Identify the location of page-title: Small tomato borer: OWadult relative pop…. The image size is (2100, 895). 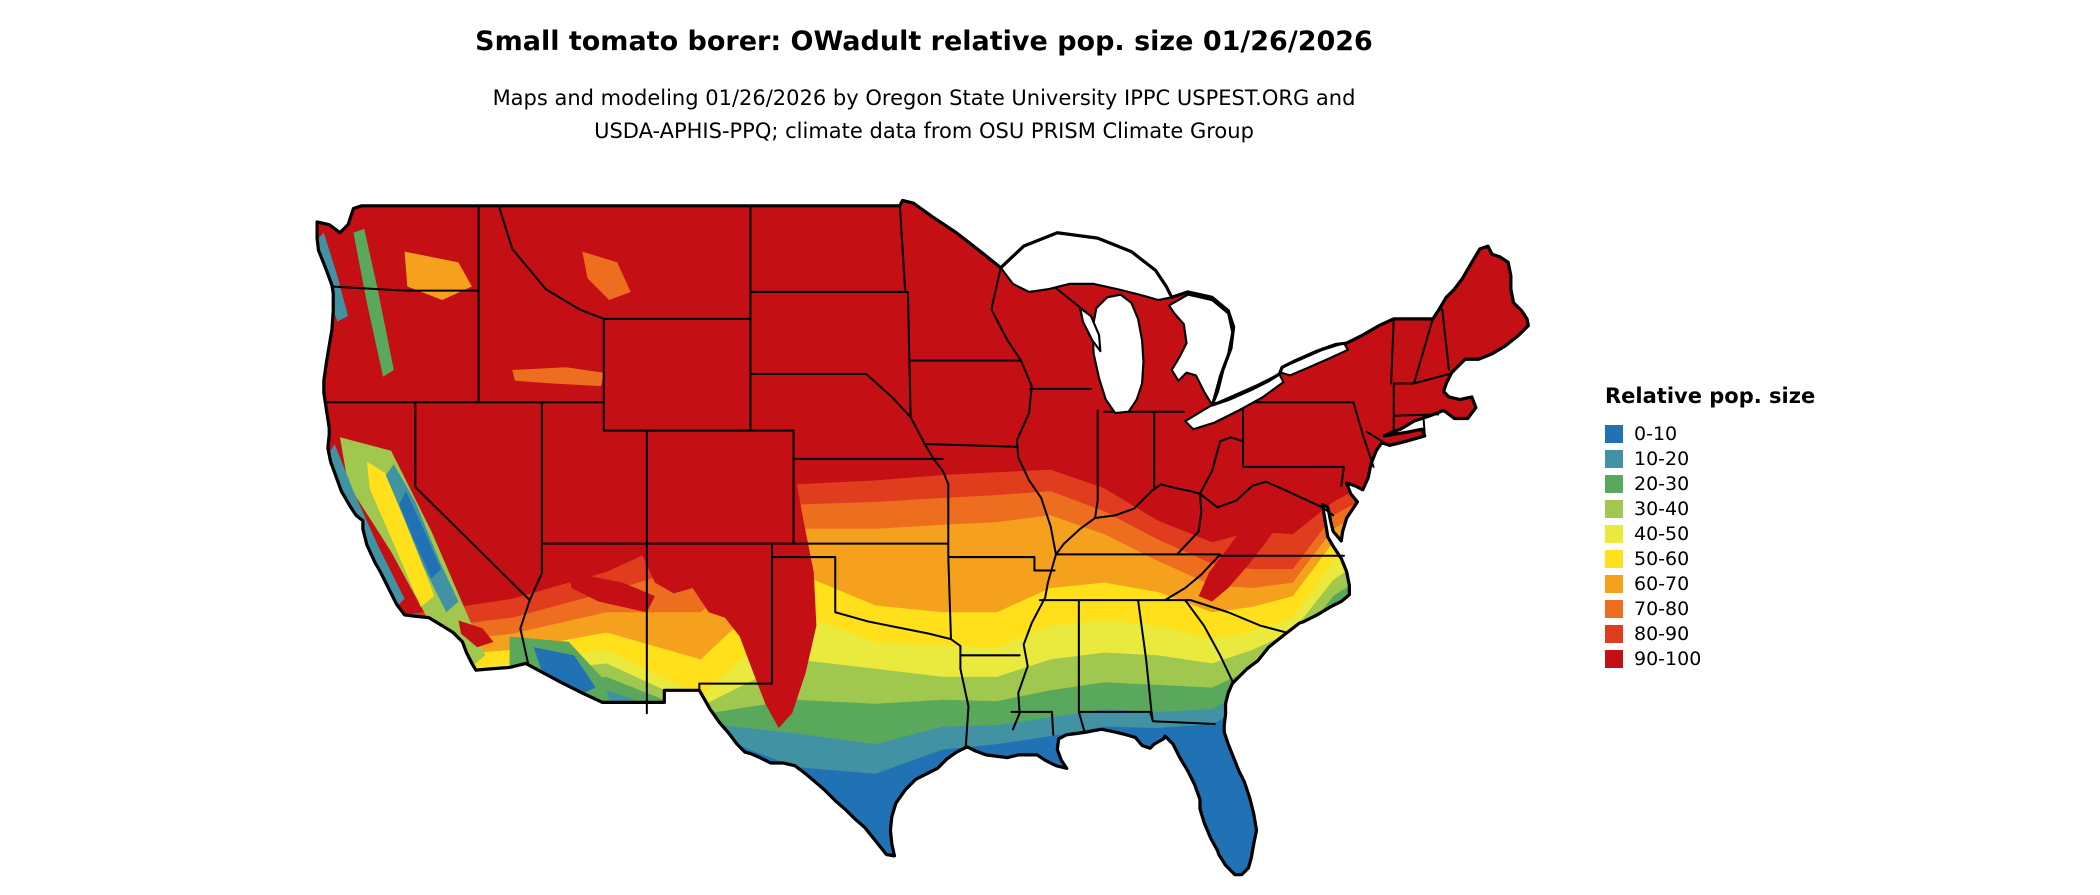
(924, 41).